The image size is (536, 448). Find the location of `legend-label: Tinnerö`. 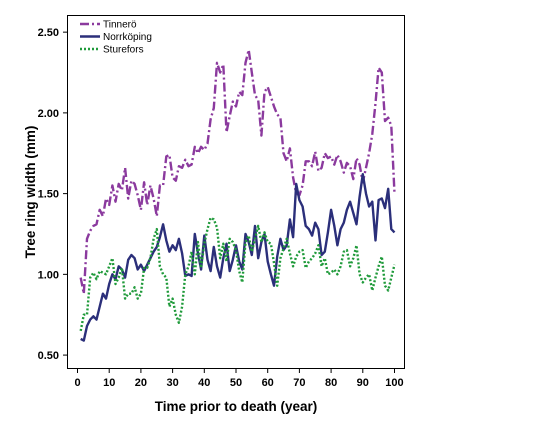

legend-label: Tinnerö is located at coordinates (120, 25).